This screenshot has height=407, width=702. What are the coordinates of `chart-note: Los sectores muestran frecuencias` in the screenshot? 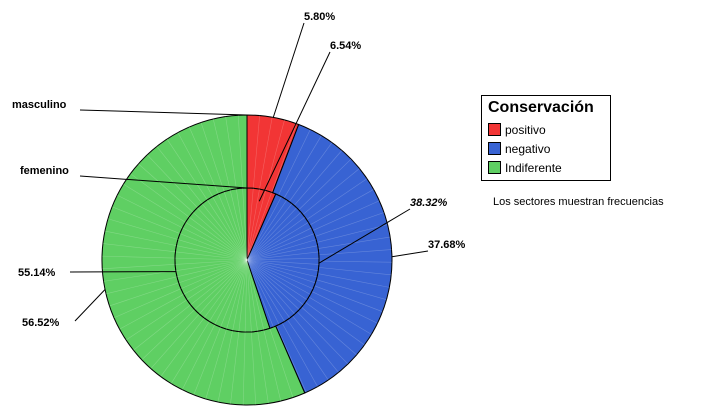 It's located at (578, 202).